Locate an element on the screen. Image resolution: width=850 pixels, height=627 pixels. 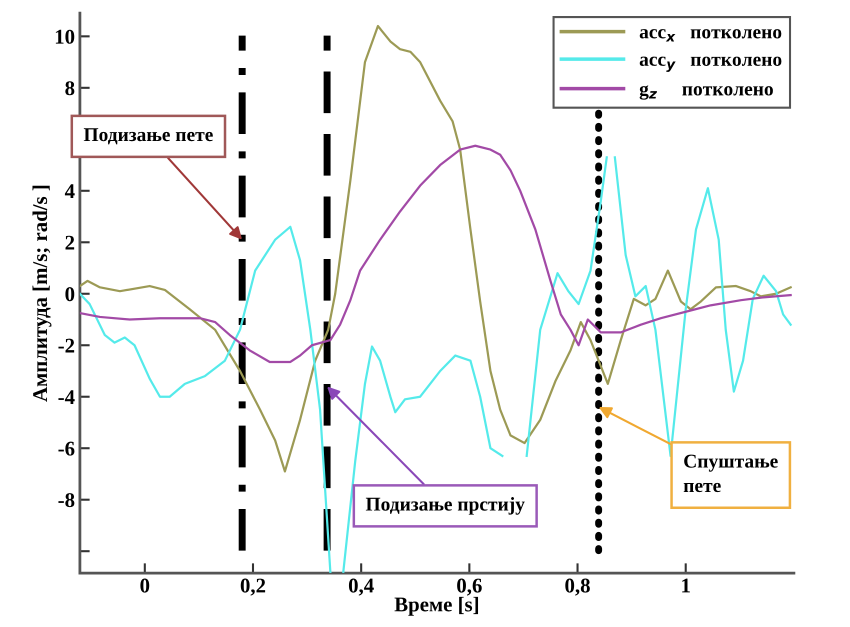
y-tick-label: 10 is located at coordinates (65, 37).